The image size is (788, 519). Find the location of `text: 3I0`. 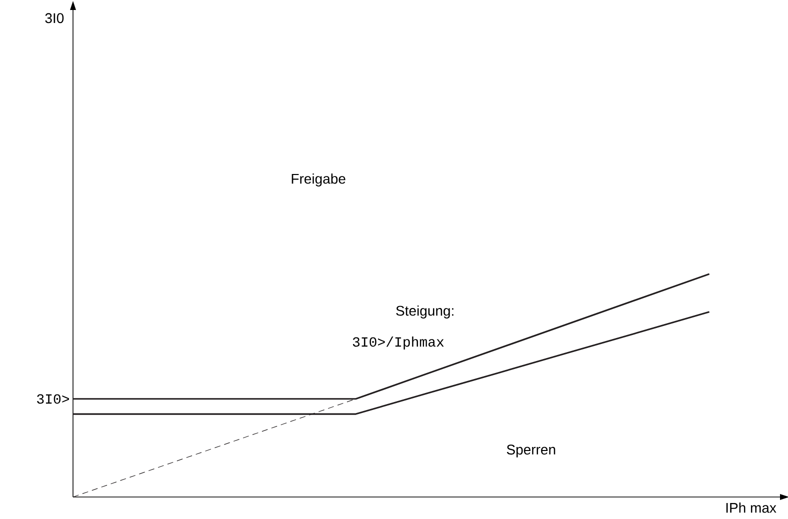

text: 3I0 is located at coordinates (54, 18).